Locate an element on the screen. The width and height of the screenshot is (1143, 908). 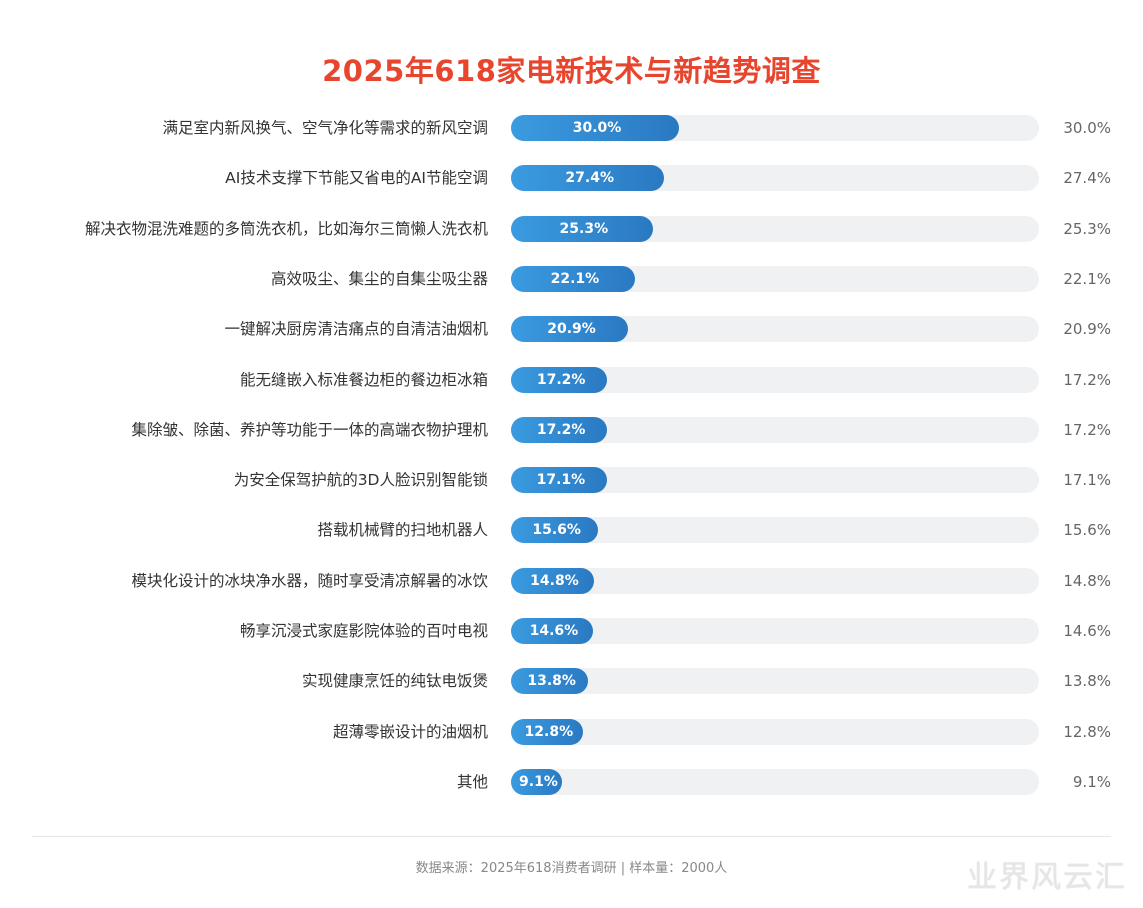
bar-row: 解决衣物混洗难题的多筒洗衣机，比如海尔三筒懒人洗衣机 25.3% 25.3% is located at coordinates (571, 228).